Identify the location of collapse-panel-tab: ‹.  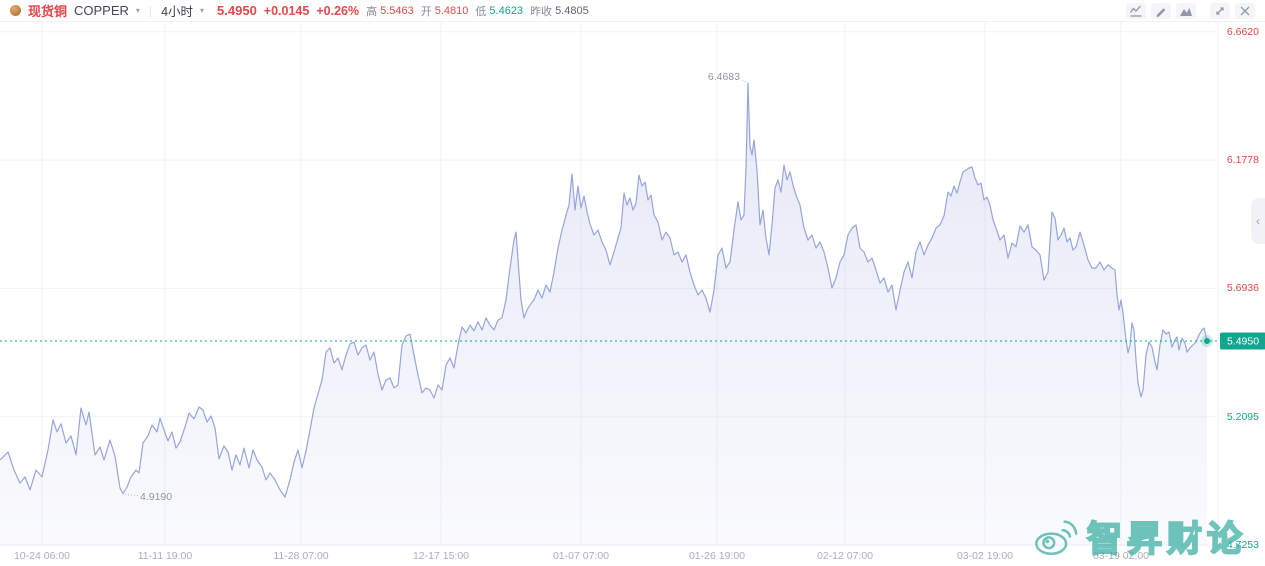
(1258, 221).